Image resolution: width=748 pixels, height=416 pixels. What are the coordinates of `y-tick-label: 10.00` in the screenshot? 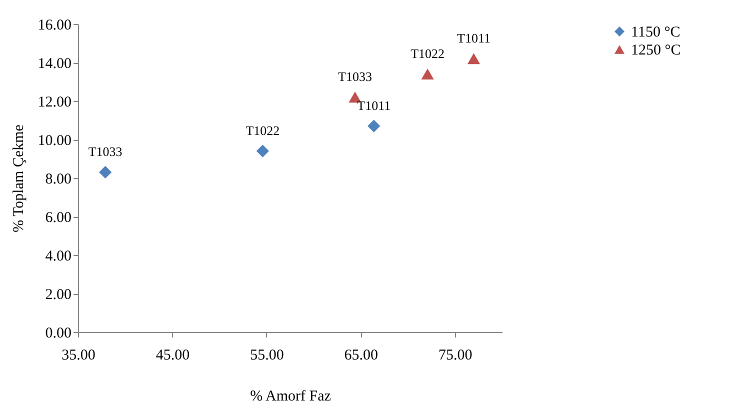 It's located at (55, 141).